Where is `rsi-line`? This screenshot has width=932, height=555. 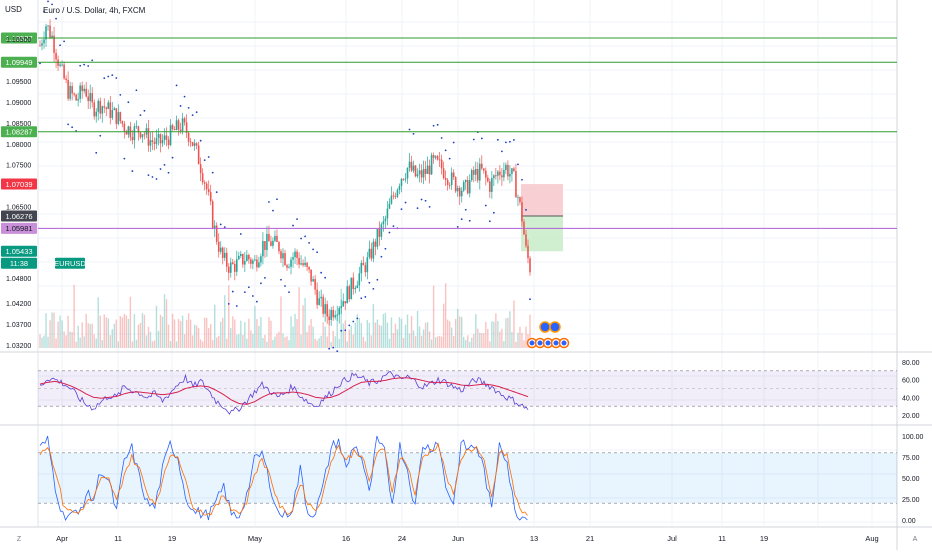 rsi-line is located at coordinates (284, 393).